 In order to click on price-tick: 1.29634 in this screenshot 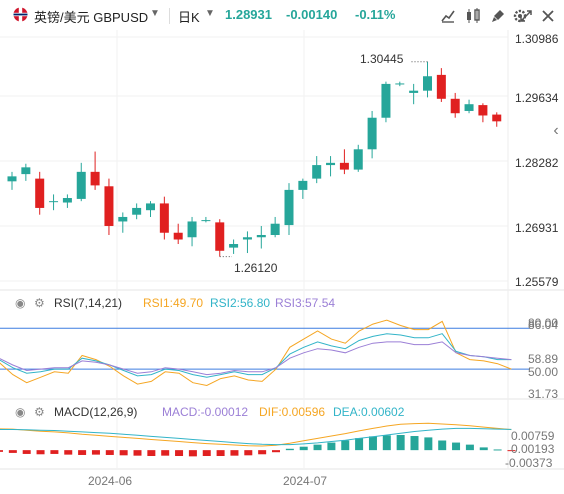, I will do `click(537, 98)`.